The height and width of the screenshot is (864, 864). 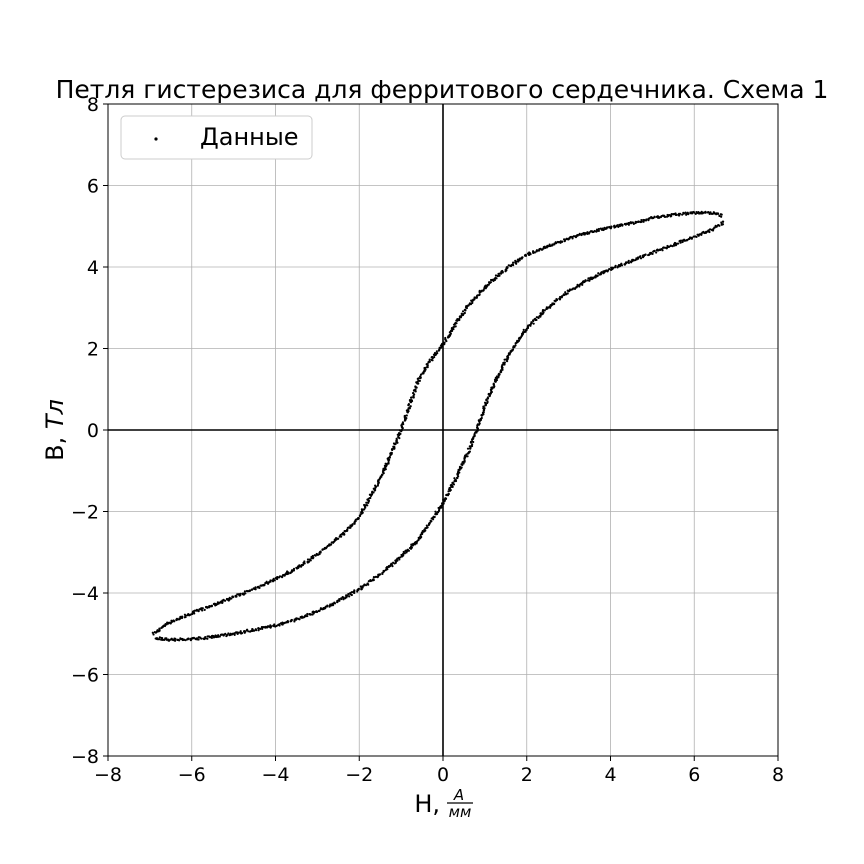 I want to click on x-tick-label: −6, so click(x=192, y=775).